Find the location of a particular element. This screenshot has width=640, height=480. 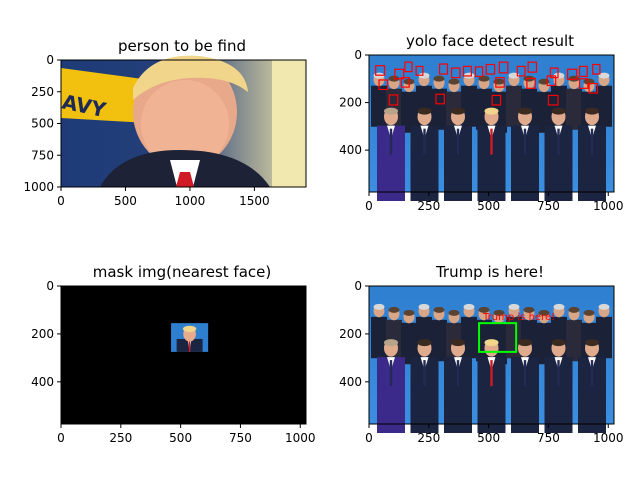

mask-background is located at coordinates (183, 355).